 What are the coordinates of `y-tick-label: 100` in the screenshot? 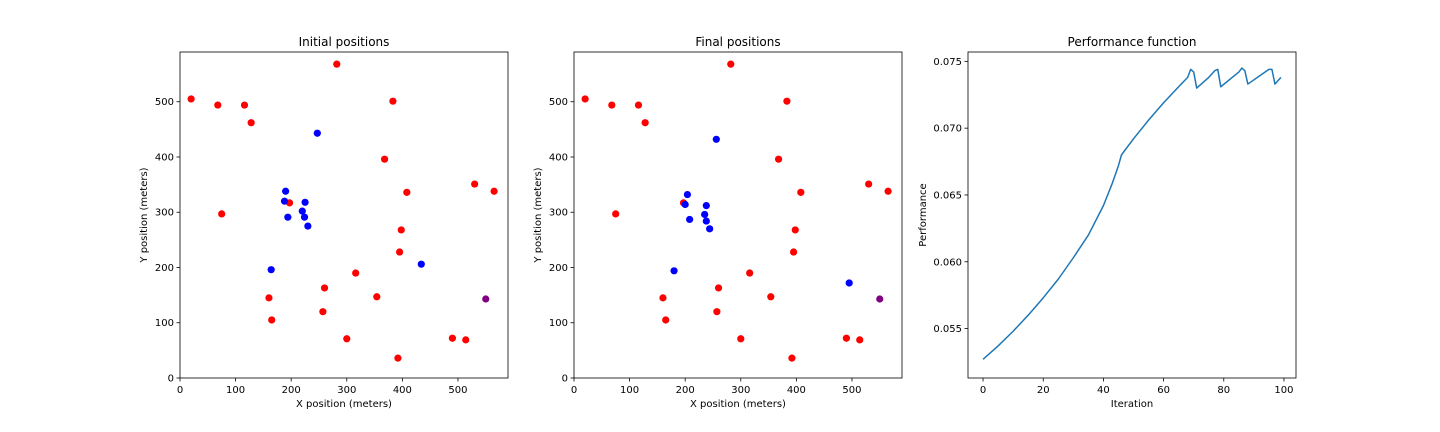 It's located at (164, 323).